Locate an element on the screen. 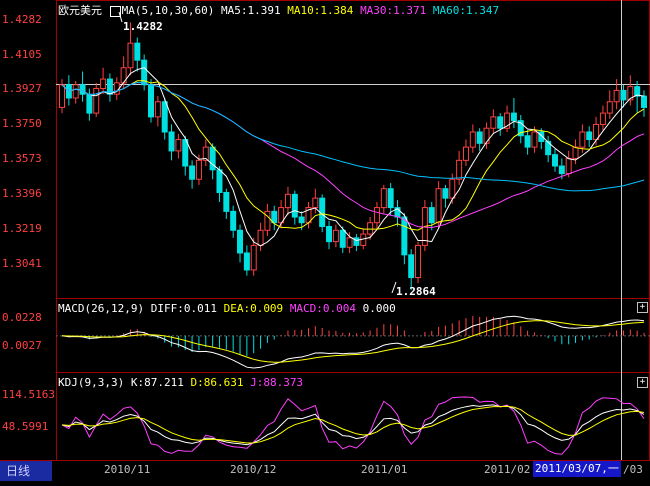 The image size is (650, 486). price-tick: 1.3219 is located at coordinates (22, 228).